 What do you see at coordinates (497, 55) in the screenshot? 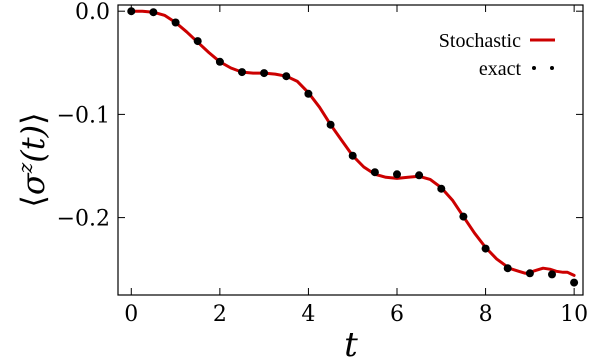
I see `legend: Stochastic exact` at bounding box center [497, 55].